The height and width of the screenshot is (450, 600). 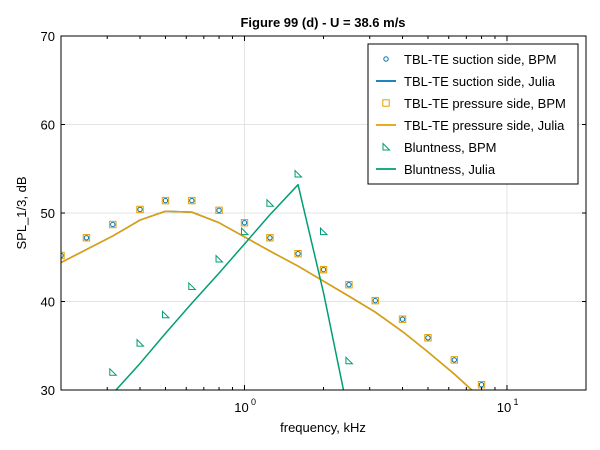 What do you see at coordinates (48, 390) in the screenshot?
I see `y-tick-label: 30` at bounding box center [48, 390].